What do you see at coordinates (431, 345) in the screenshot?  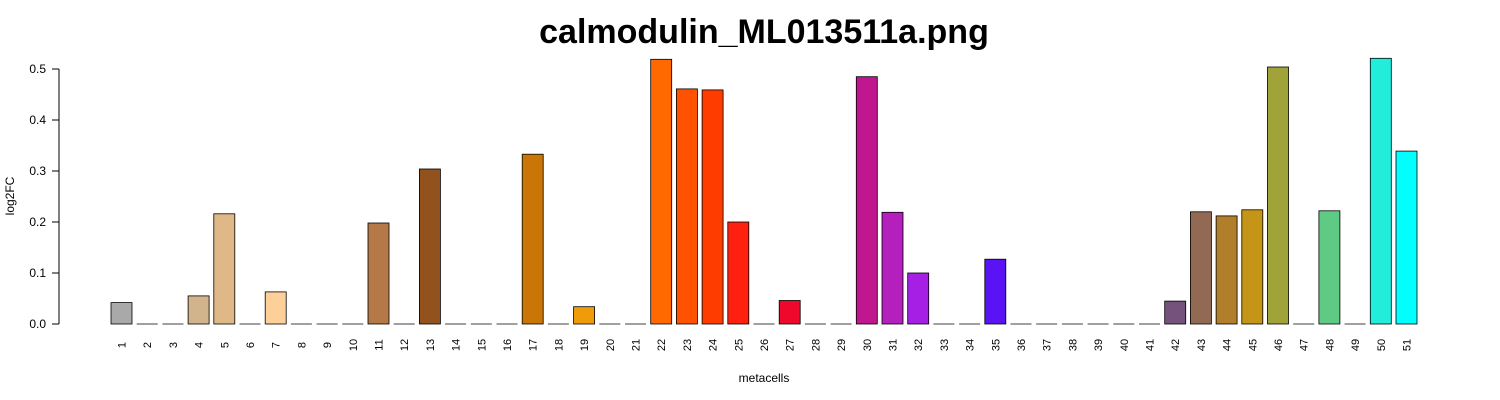 I see `x-tick-label: 13` at bounding box center [431, 345].